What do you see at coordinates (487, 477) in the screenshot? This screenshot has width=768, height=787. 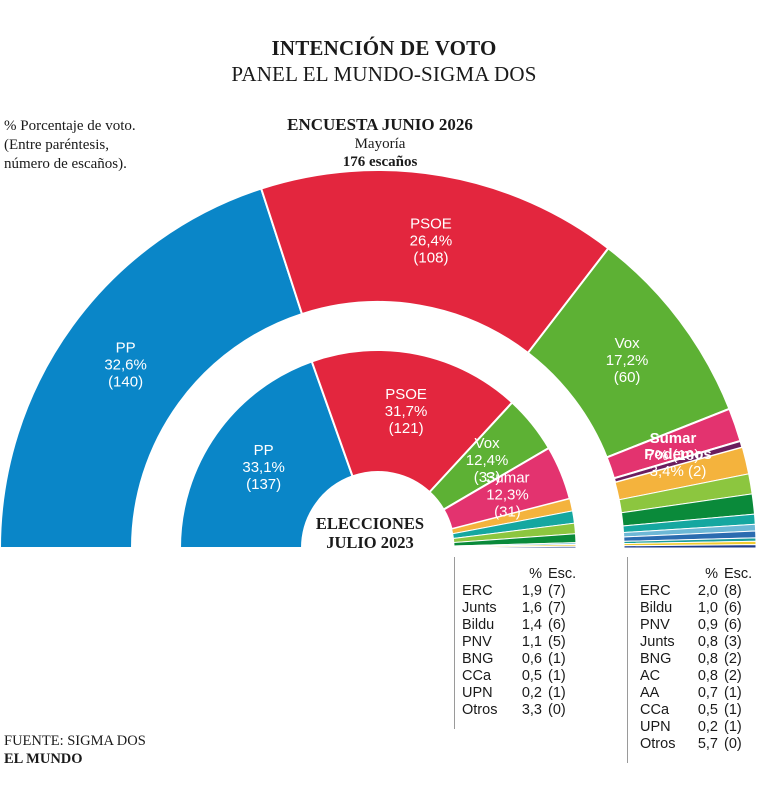 I see `segment-label-vox: (33)` at bounding box center [487, 477].